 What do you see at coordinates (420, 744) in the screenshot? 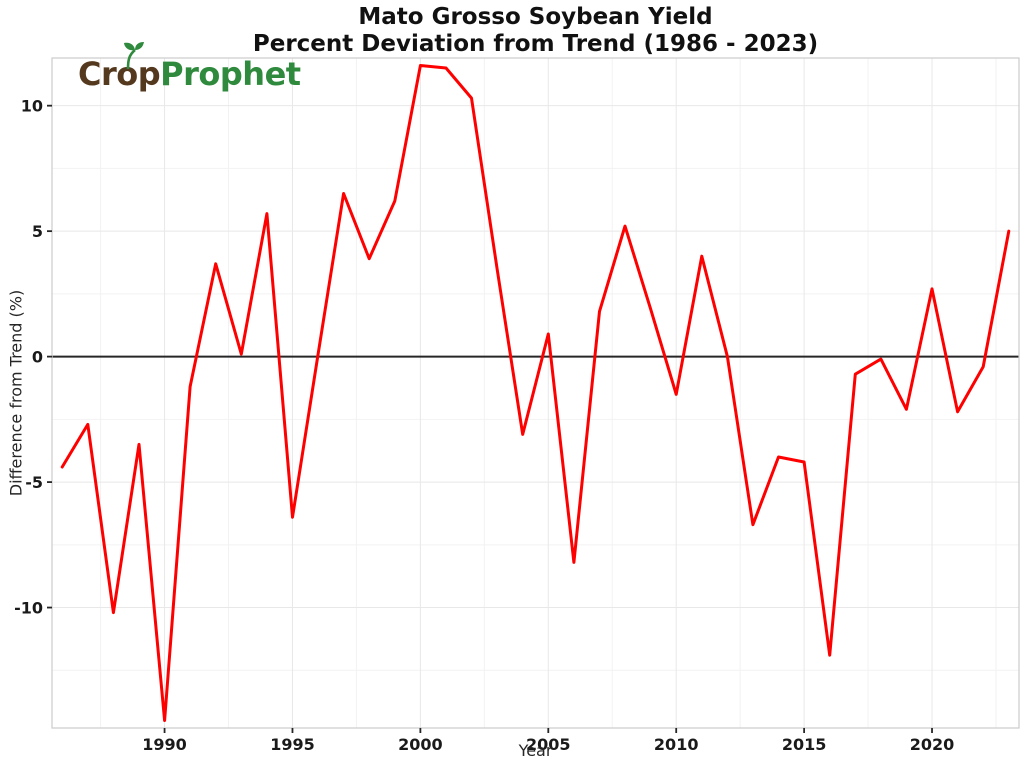
I see `x-tick-label: 2000` at bounding box center [420, 744].